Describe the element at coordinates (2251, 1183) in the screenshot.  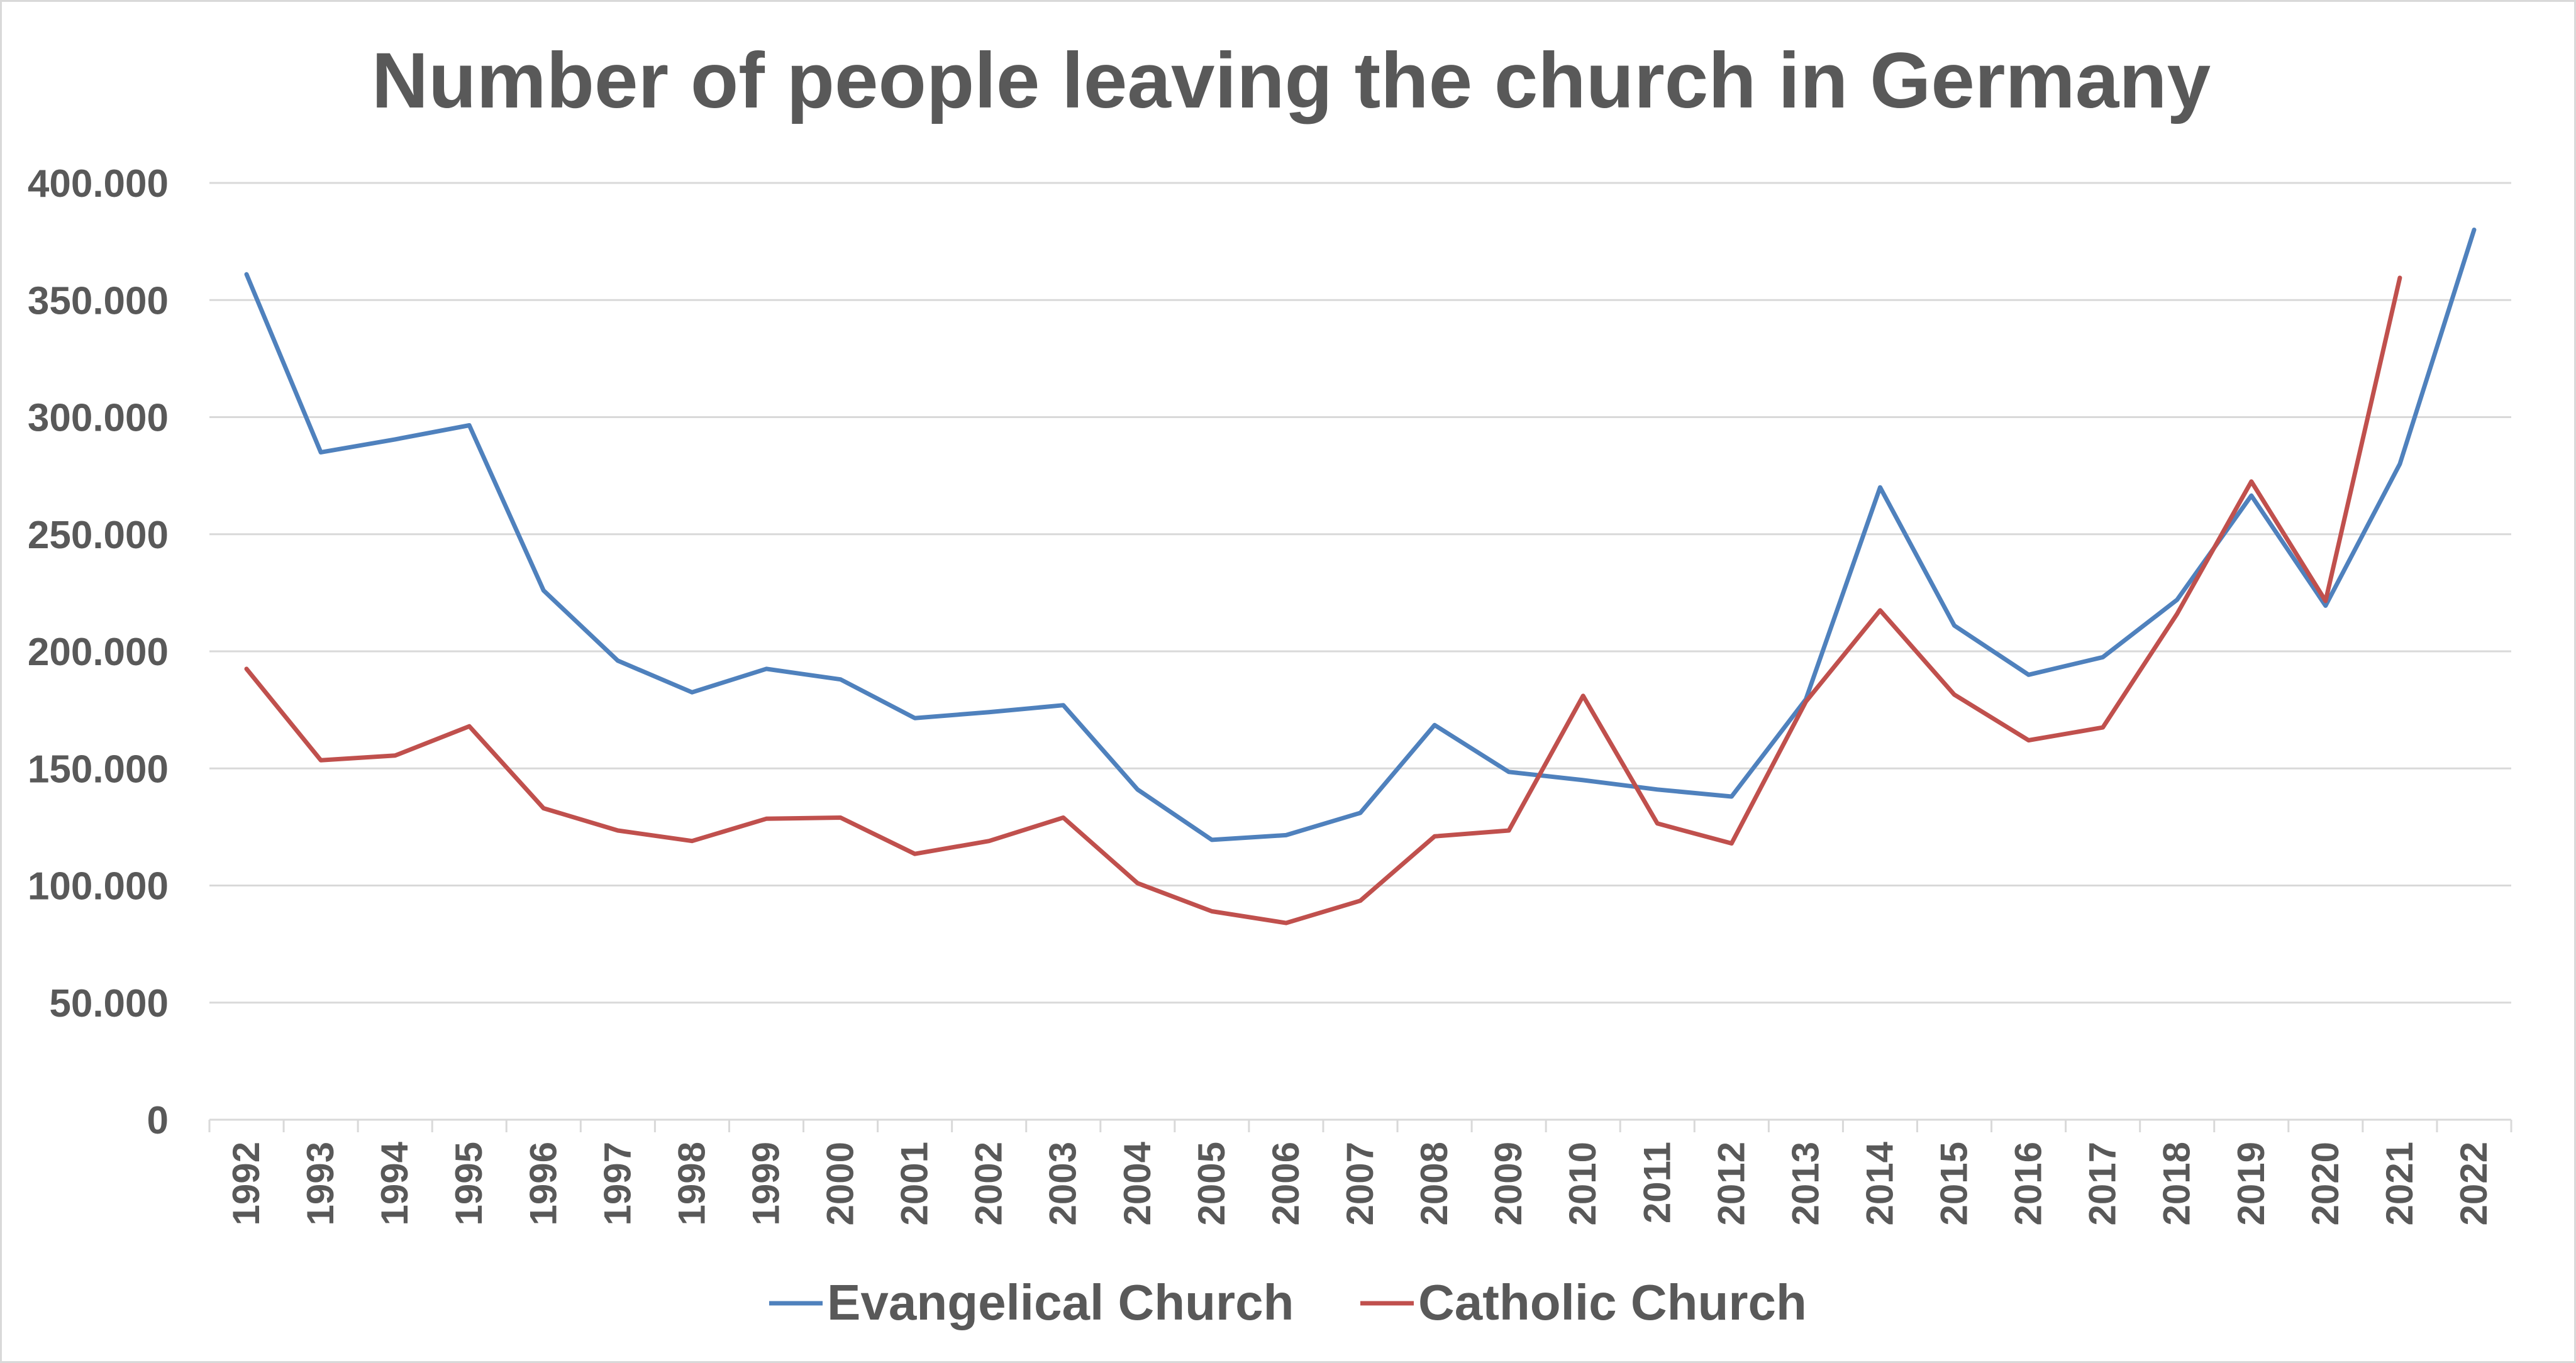
I see `x-tick-label: 2019` at that location.